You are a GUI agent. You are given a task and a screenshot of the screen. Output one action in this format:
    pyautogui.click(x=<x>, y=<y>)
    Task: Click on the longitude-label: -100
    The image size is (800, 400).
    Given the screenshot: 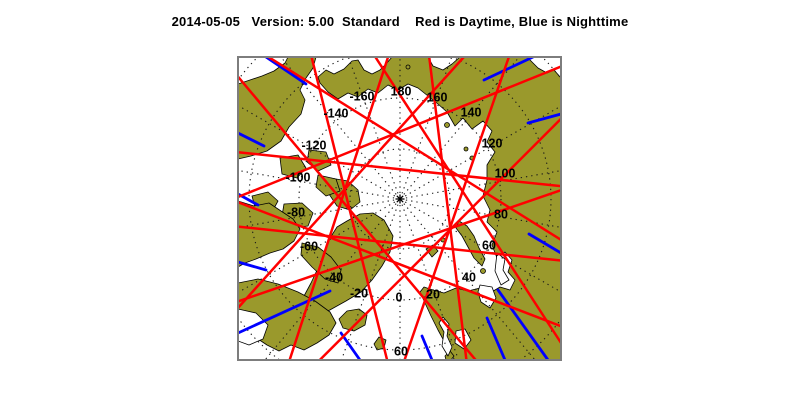 What is the action you would take?
    pyautogui.click(x=297, y=178)
    